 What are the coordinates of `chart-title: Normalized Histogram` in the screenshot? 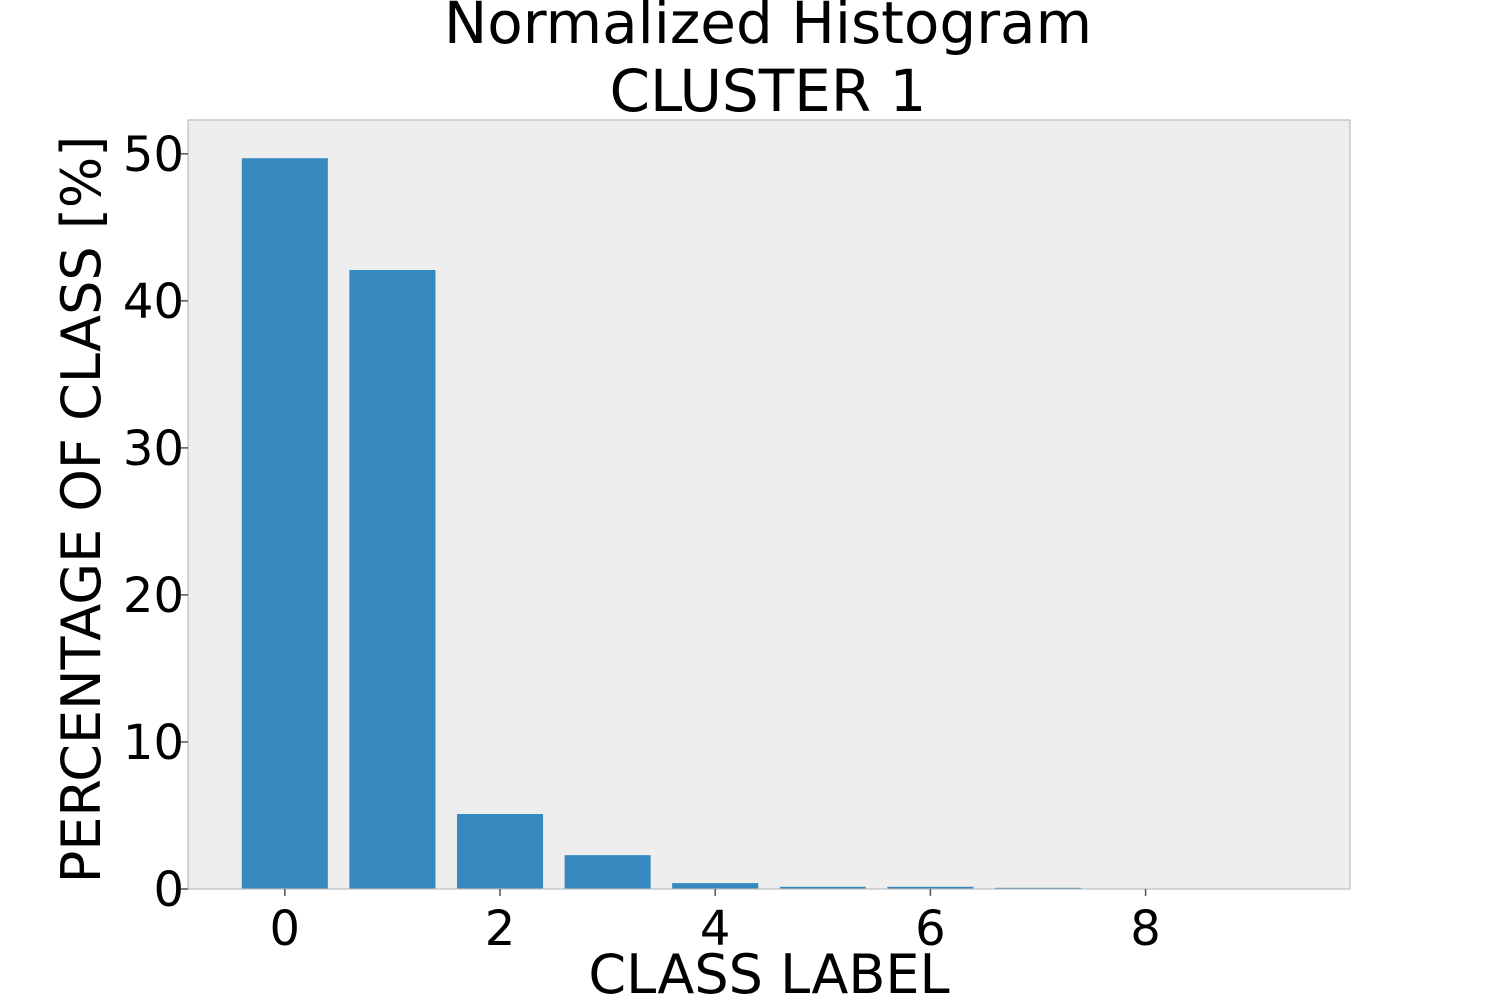 It's located at (768, 28).